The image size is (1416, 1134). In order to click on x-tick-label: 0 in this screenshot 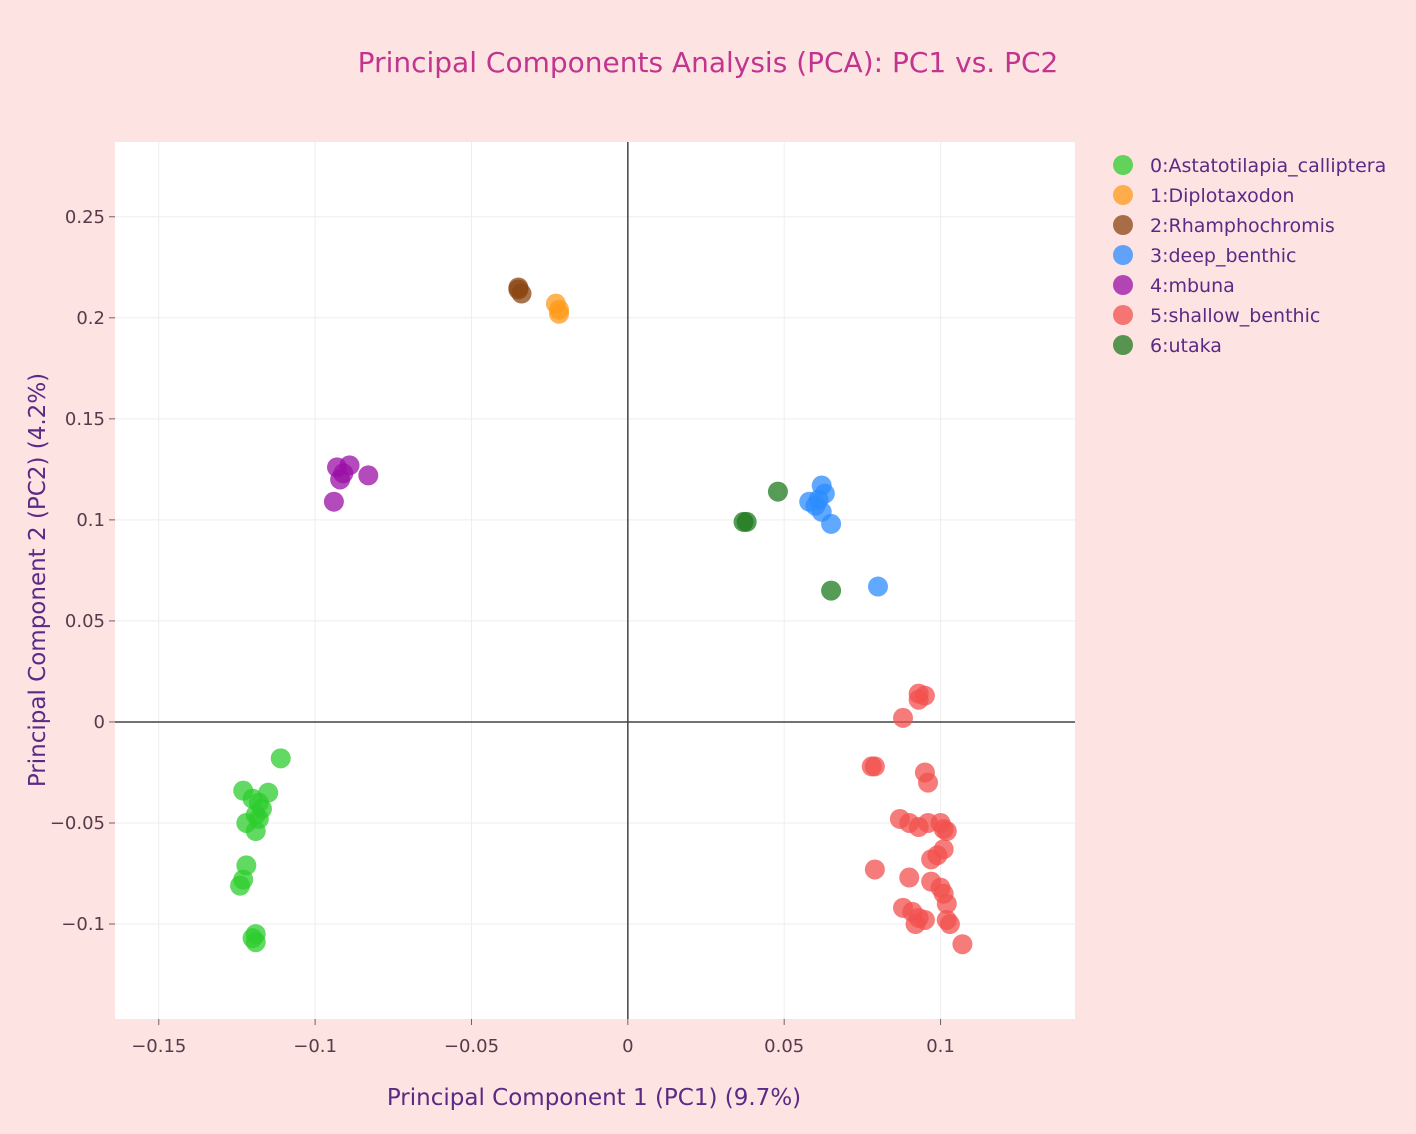, I will do `click(627, 1046)`.